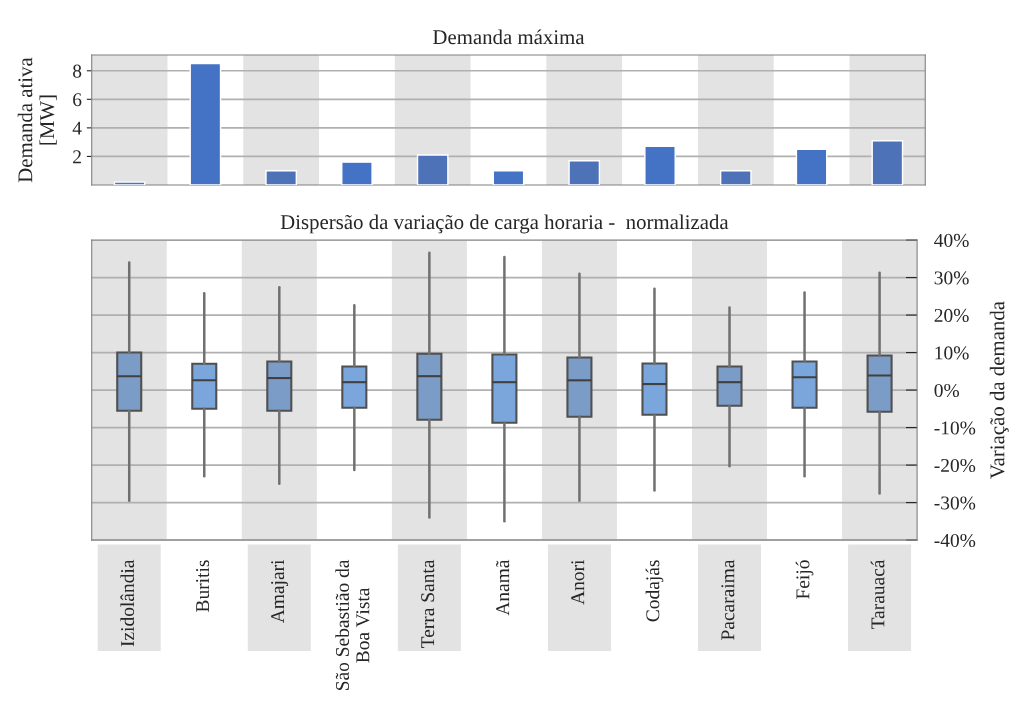 Image resolution: width=1019 pixels, height=706 pixels. I want to click on y-tick-label: -30%, so click(955, 503).